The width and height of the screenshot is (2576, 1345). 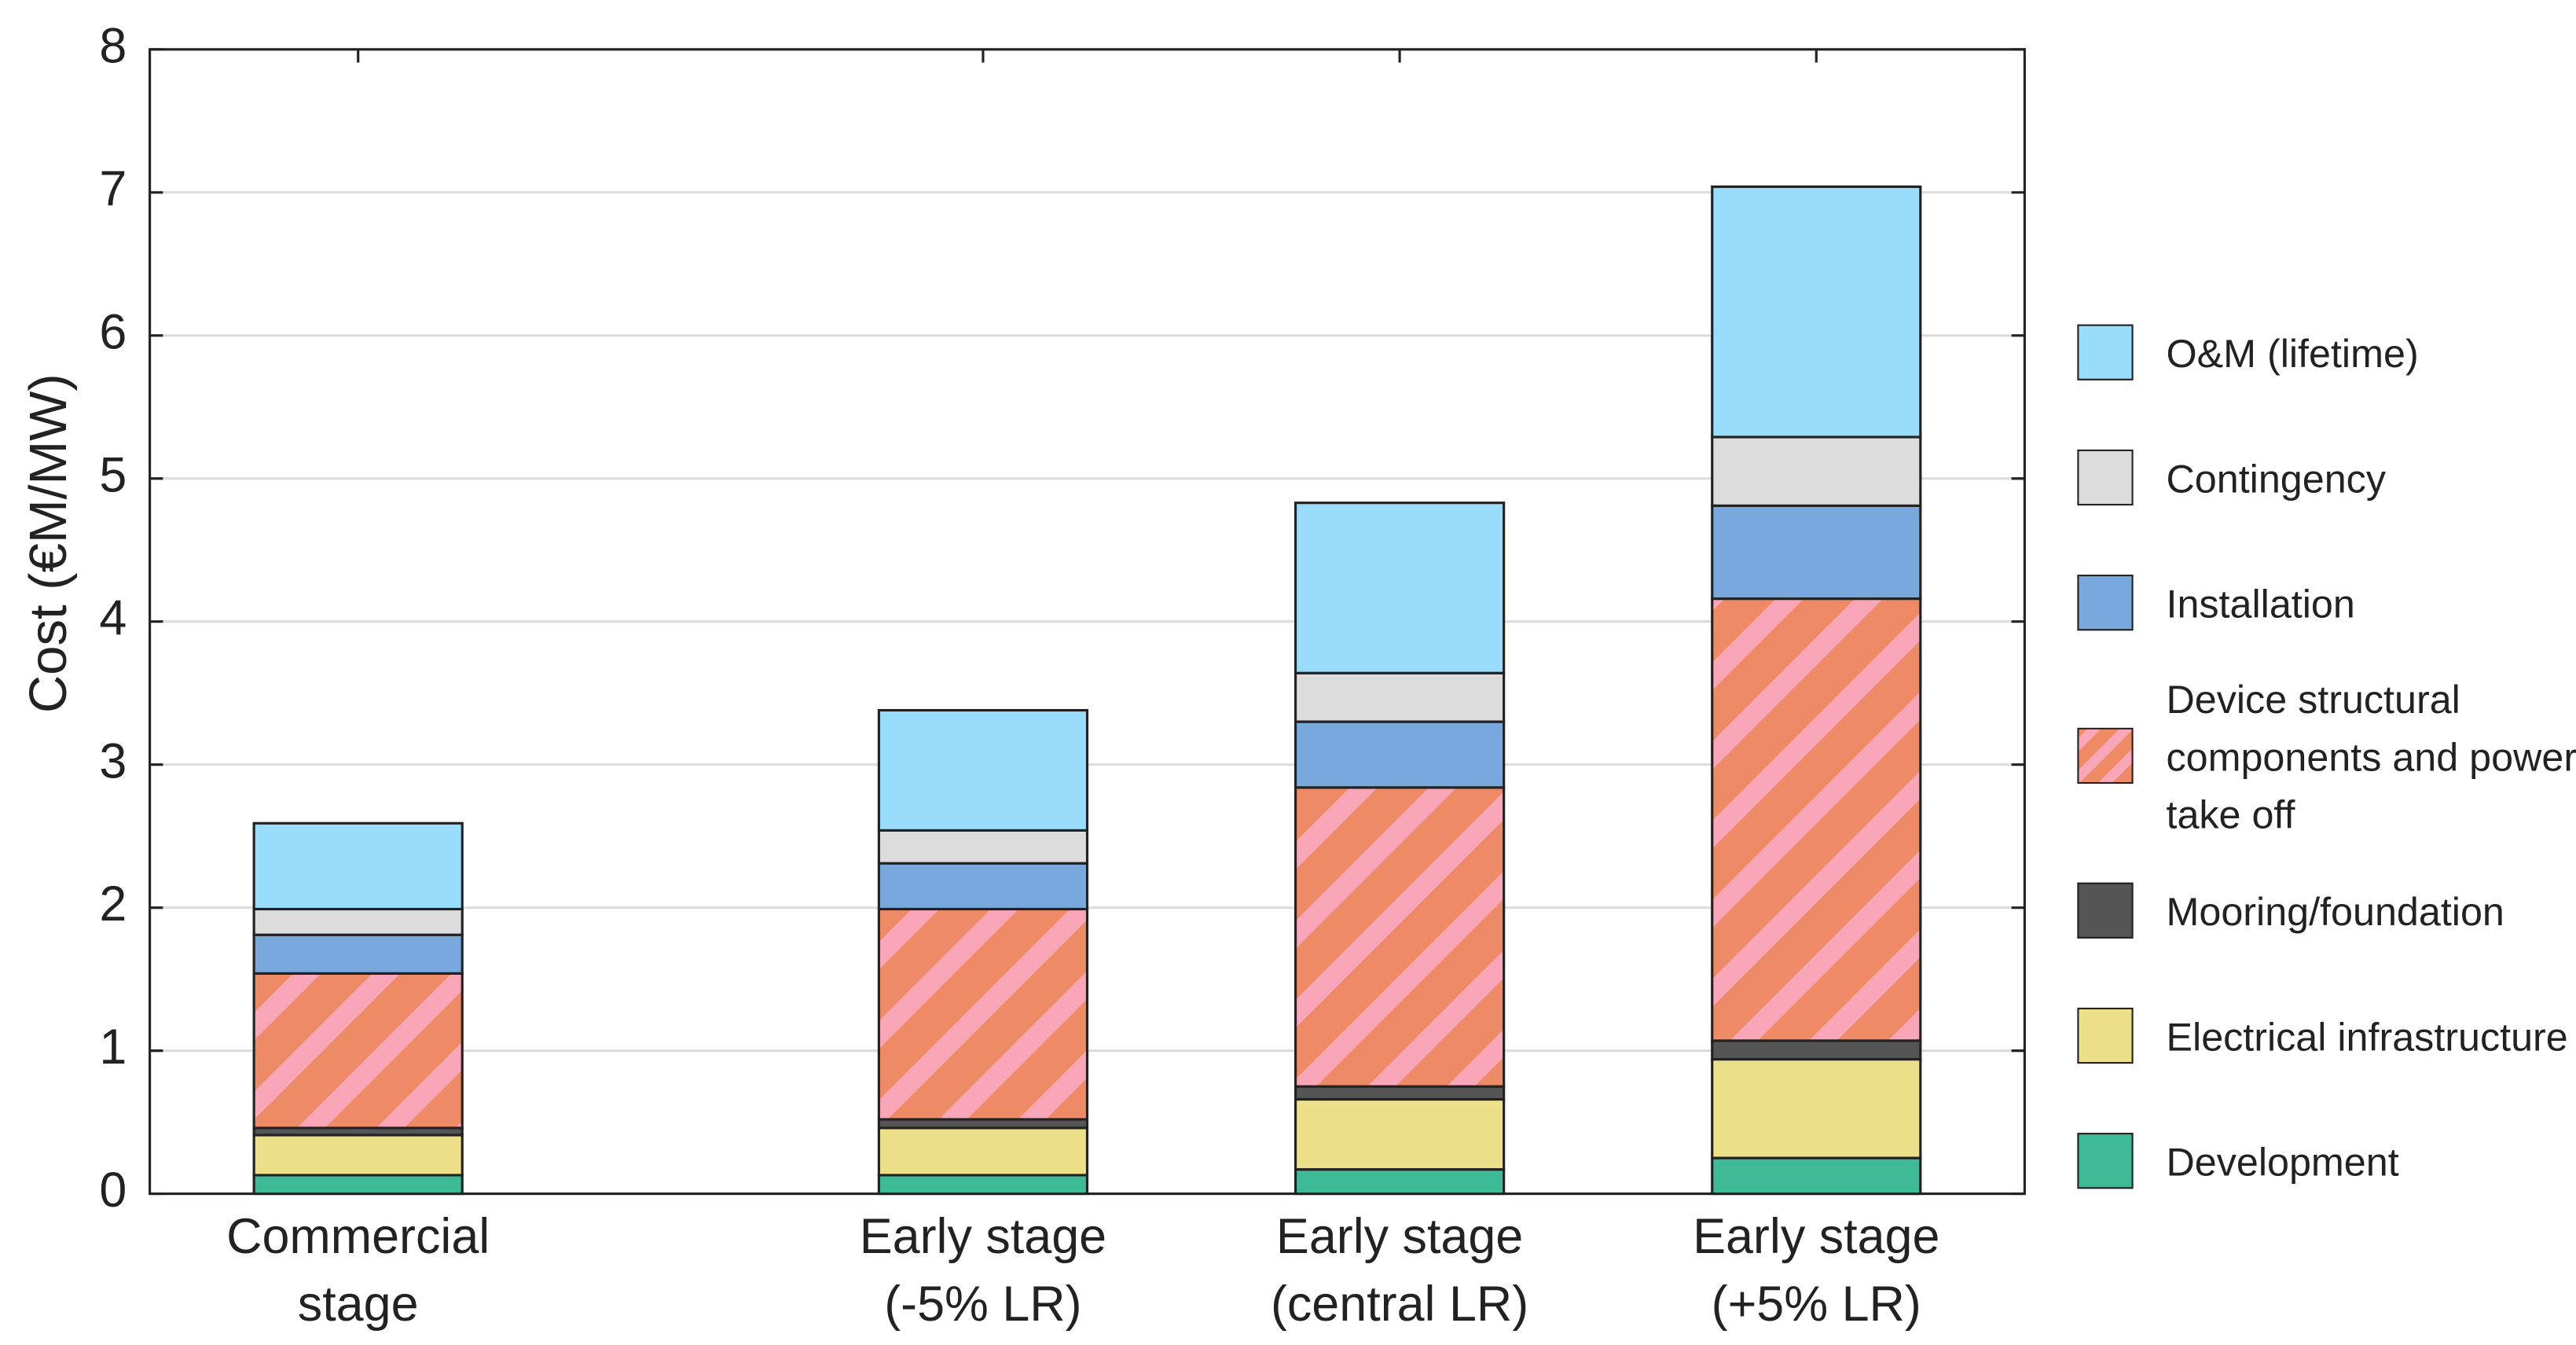 What do you see at coordinates (113, 904) in the screenshot?
I see `y-tick-label: 2` at bounding box center [113, 904].